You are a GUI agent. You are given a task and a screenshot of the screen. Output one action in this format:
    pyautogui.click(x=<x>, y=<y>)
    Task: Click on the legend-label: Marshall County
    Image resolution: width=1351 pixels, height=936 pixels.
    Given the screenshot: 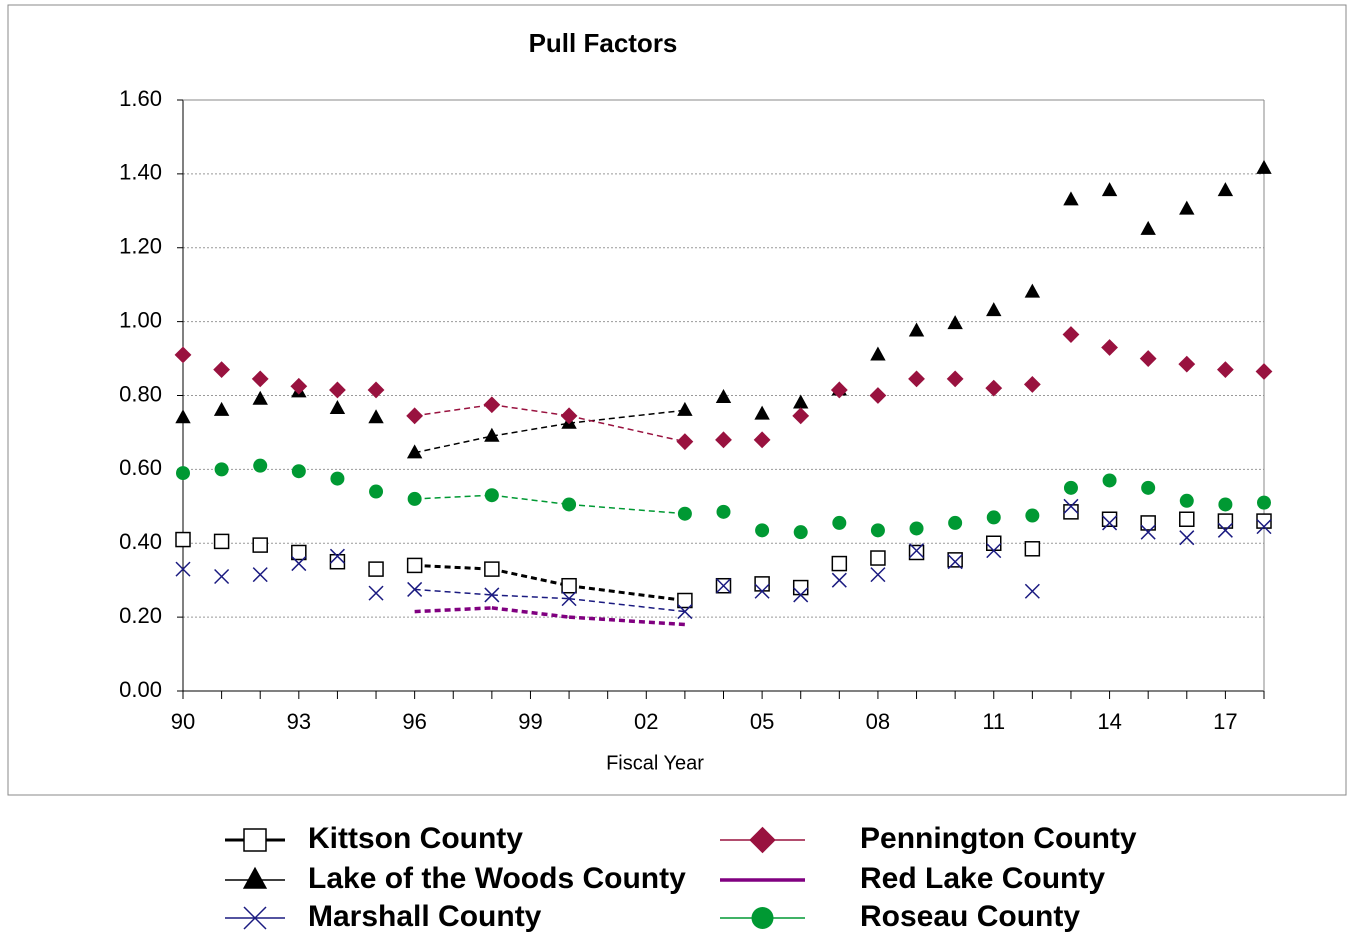 What is the action you would take?
    pyautogui.click(x=425, y=916)
    